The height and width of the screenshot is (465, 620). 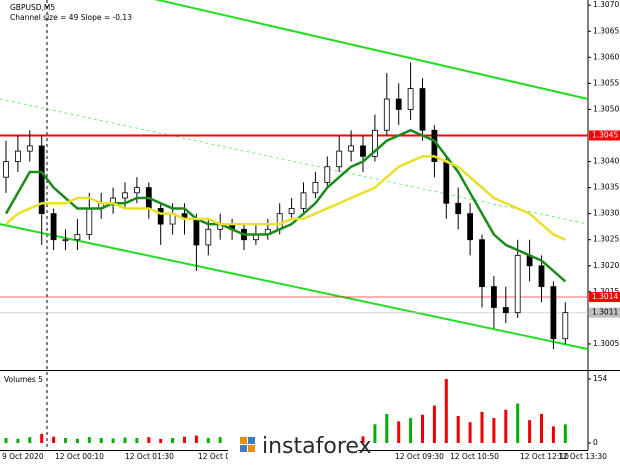 What do you see at coordinates (606, 108) in the screenshot?
I see `y-tick-label: 1.3050` at bounding box center [606, 108].